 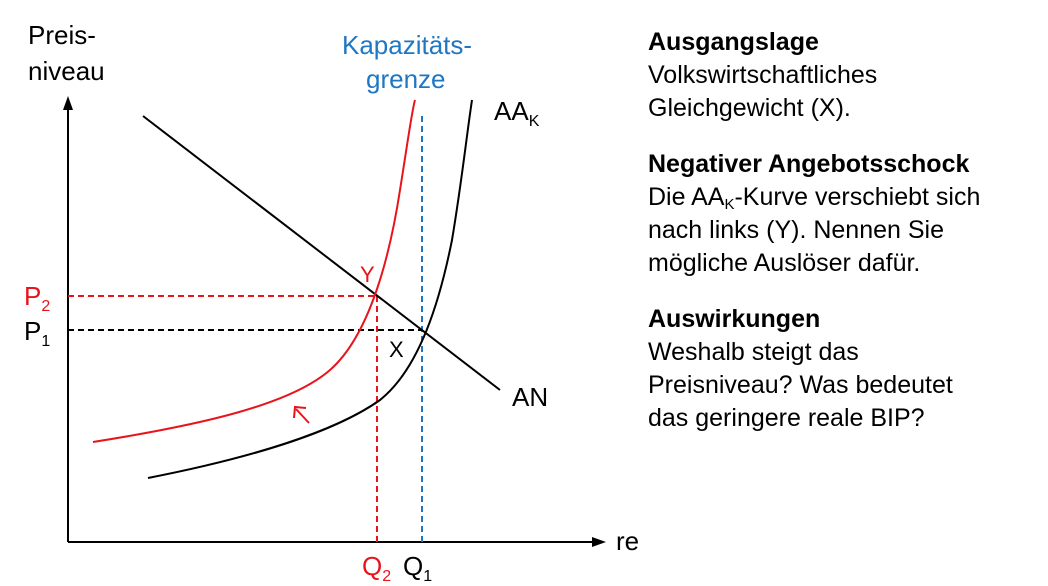 I want to click on ausgangslage-line1: Volkswirtschaftliches, so click(x=763, y=75).